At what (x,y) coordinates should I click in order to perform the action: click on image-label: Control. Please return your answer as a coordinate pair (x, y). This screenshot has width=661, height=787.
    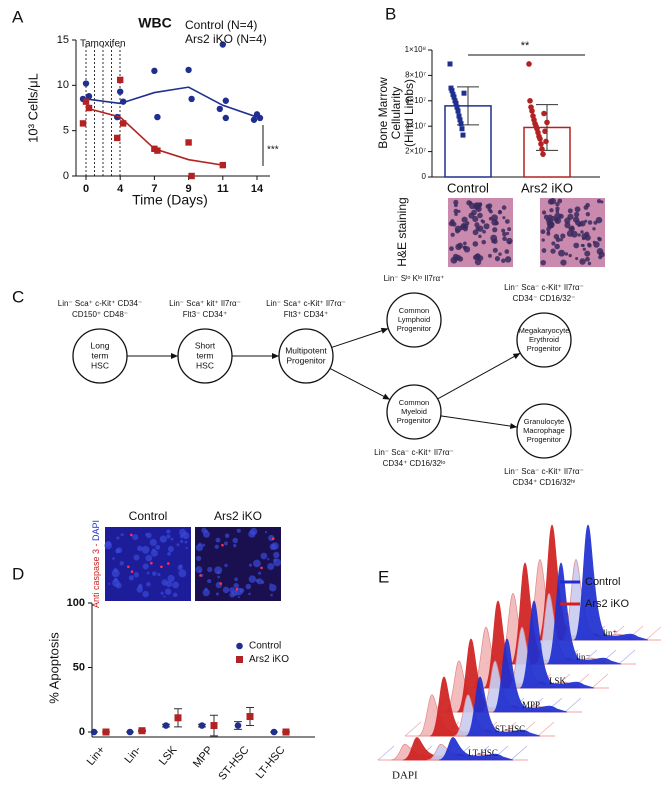
    Looking at the image, I should click on (148, 516).